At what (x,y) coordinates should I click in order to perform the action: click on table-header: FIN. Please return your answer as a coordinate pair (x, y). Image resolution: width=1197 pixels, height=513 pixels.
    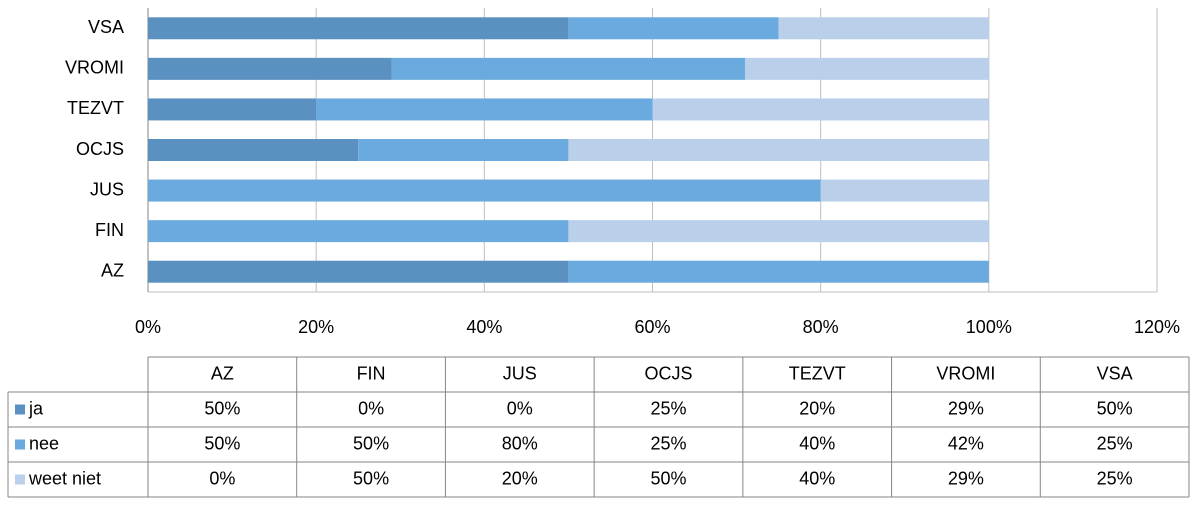
    Looking at the image, I should click on (371, 373).